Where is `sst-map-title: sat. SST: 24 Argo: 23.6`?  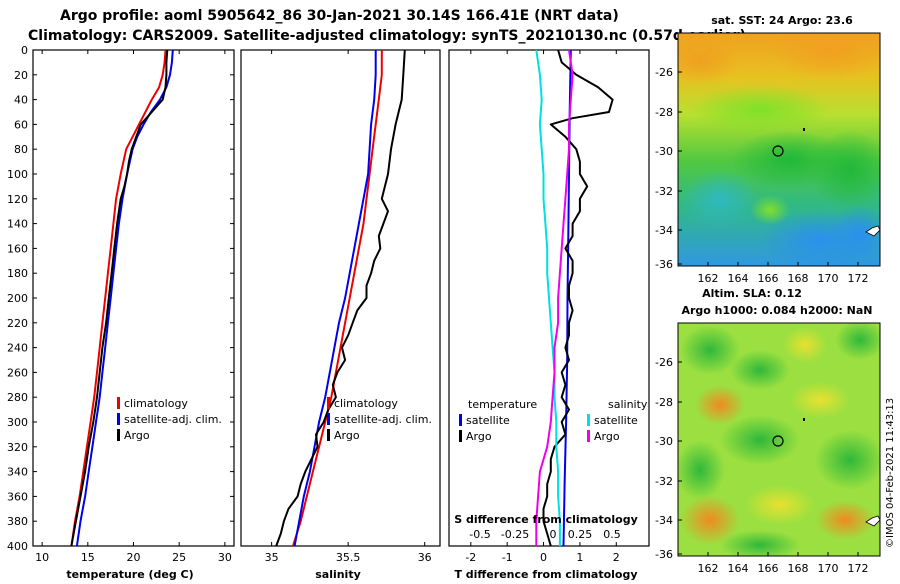 sst-map-title: sat. SST: 24 Argo: 23.6 is located at coordinates (782, 20).